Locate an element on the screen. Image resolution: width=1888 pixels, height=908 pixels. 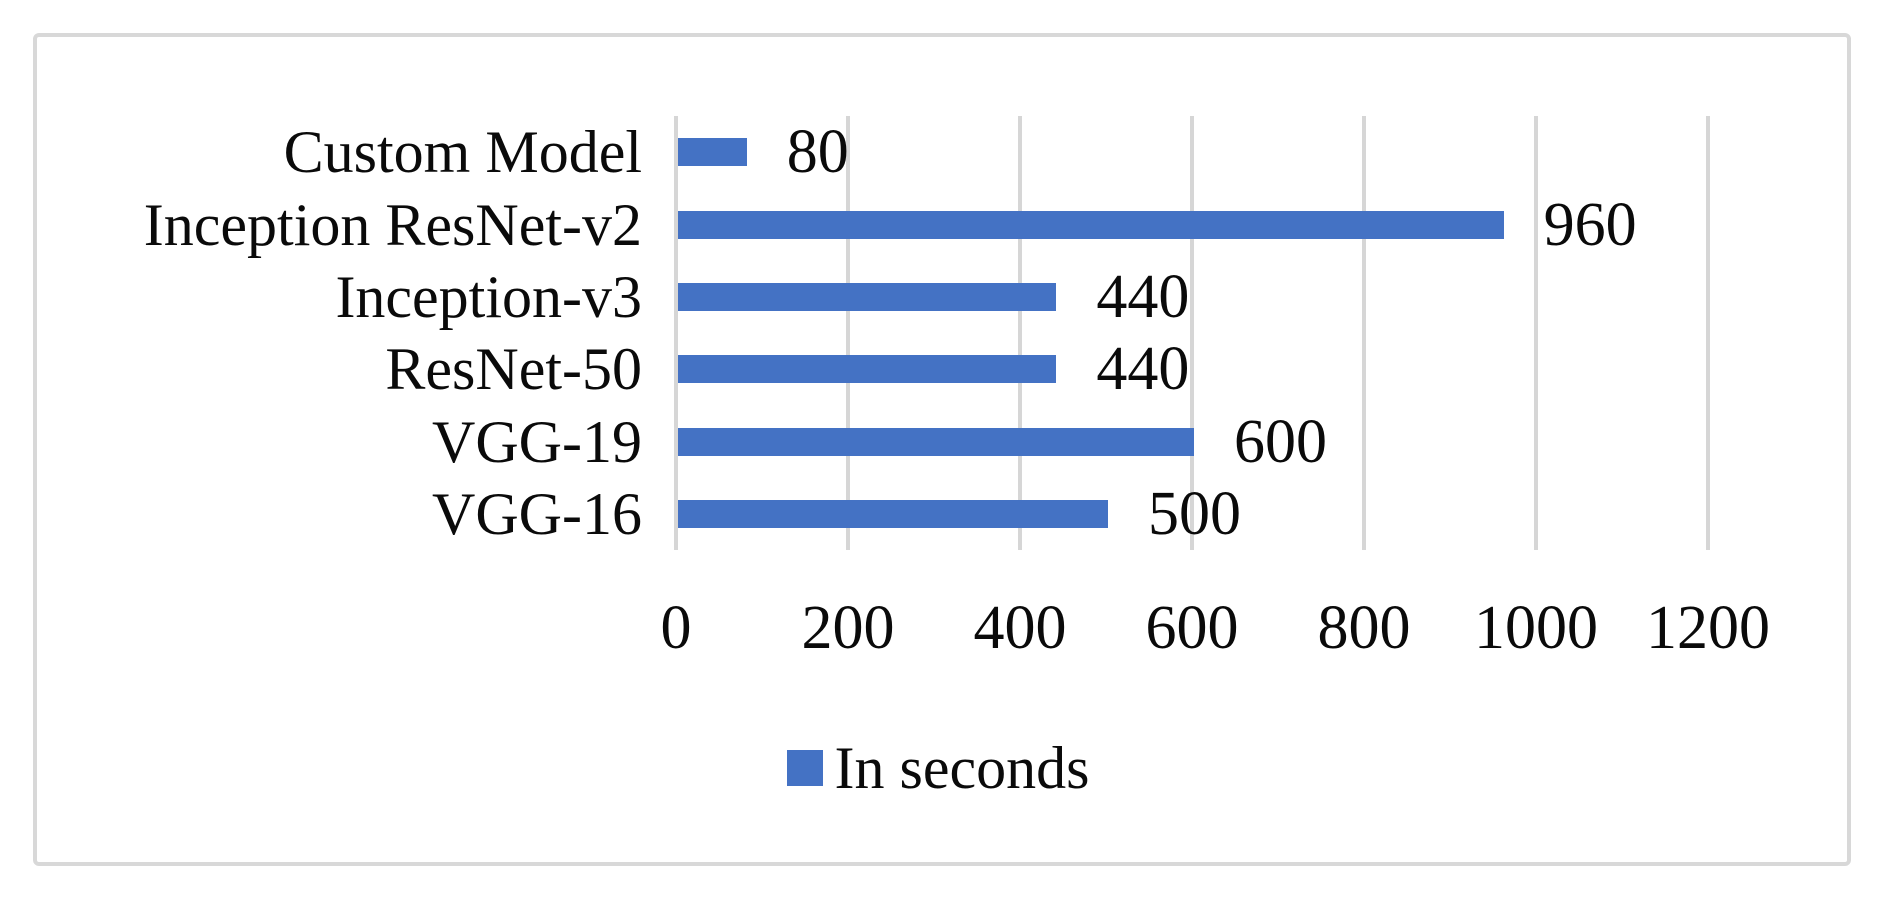
legend: In seconds is located at coordinates (938, 768).